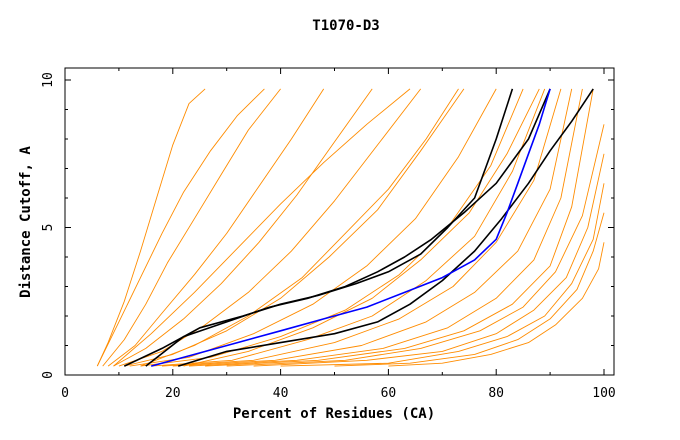 The height and width of the screenshot is (440, 680). I want to click on x-axis-label: Percent of Residues (CA), so click(334, 414).